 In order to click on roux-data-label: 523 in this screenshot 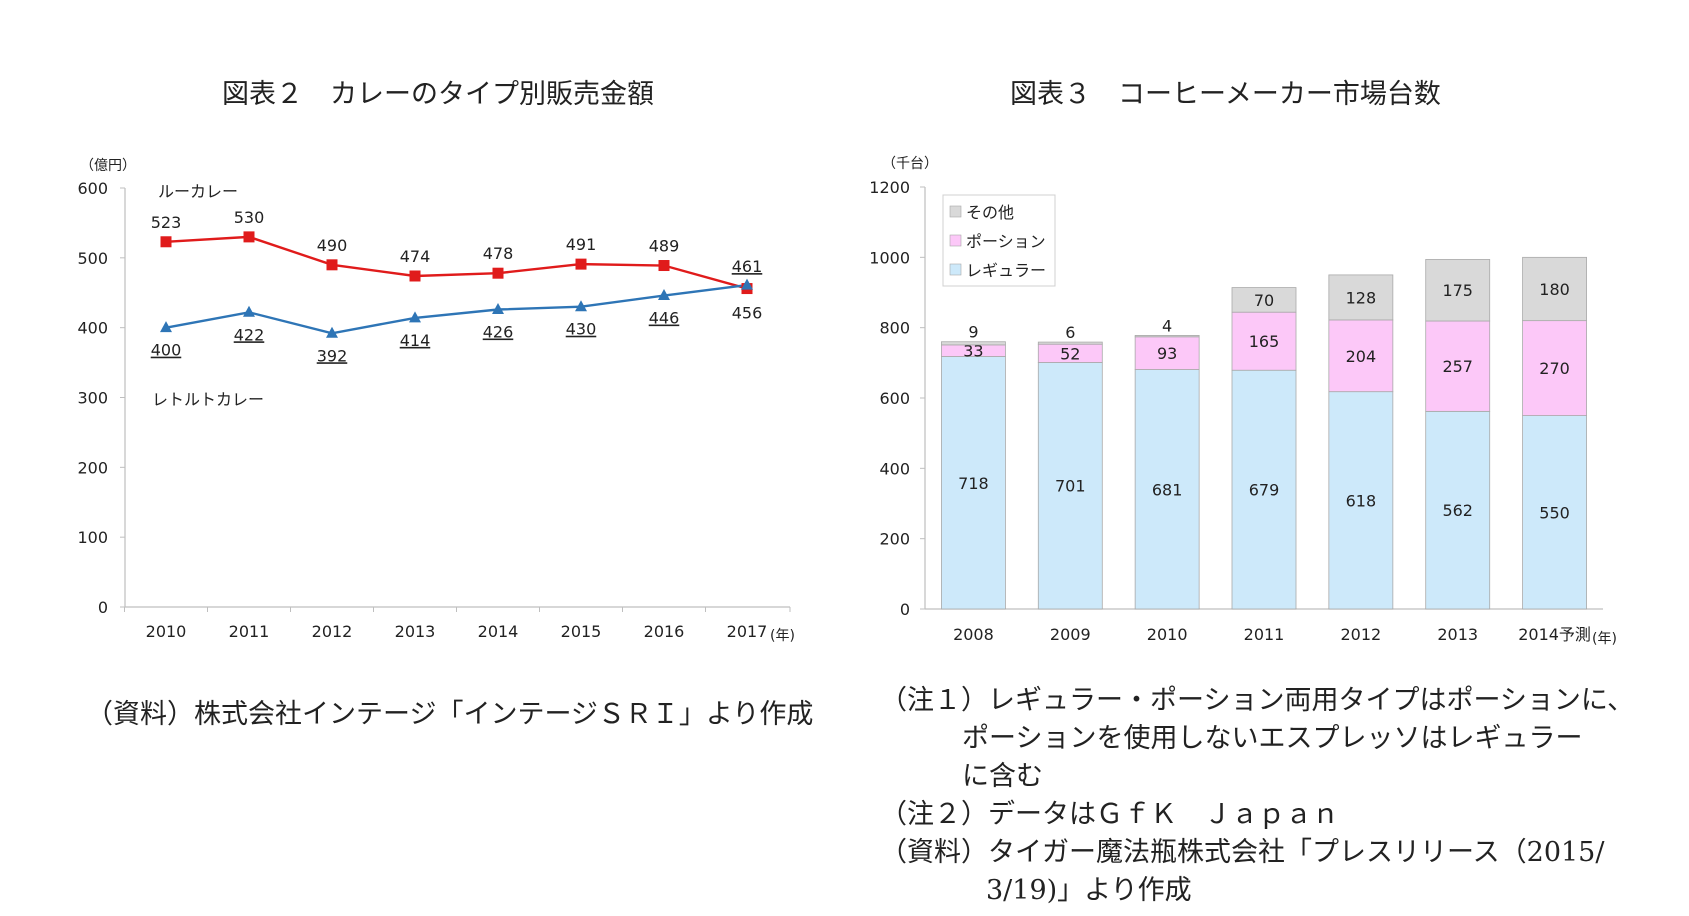, I will do `click(166, 222)`.